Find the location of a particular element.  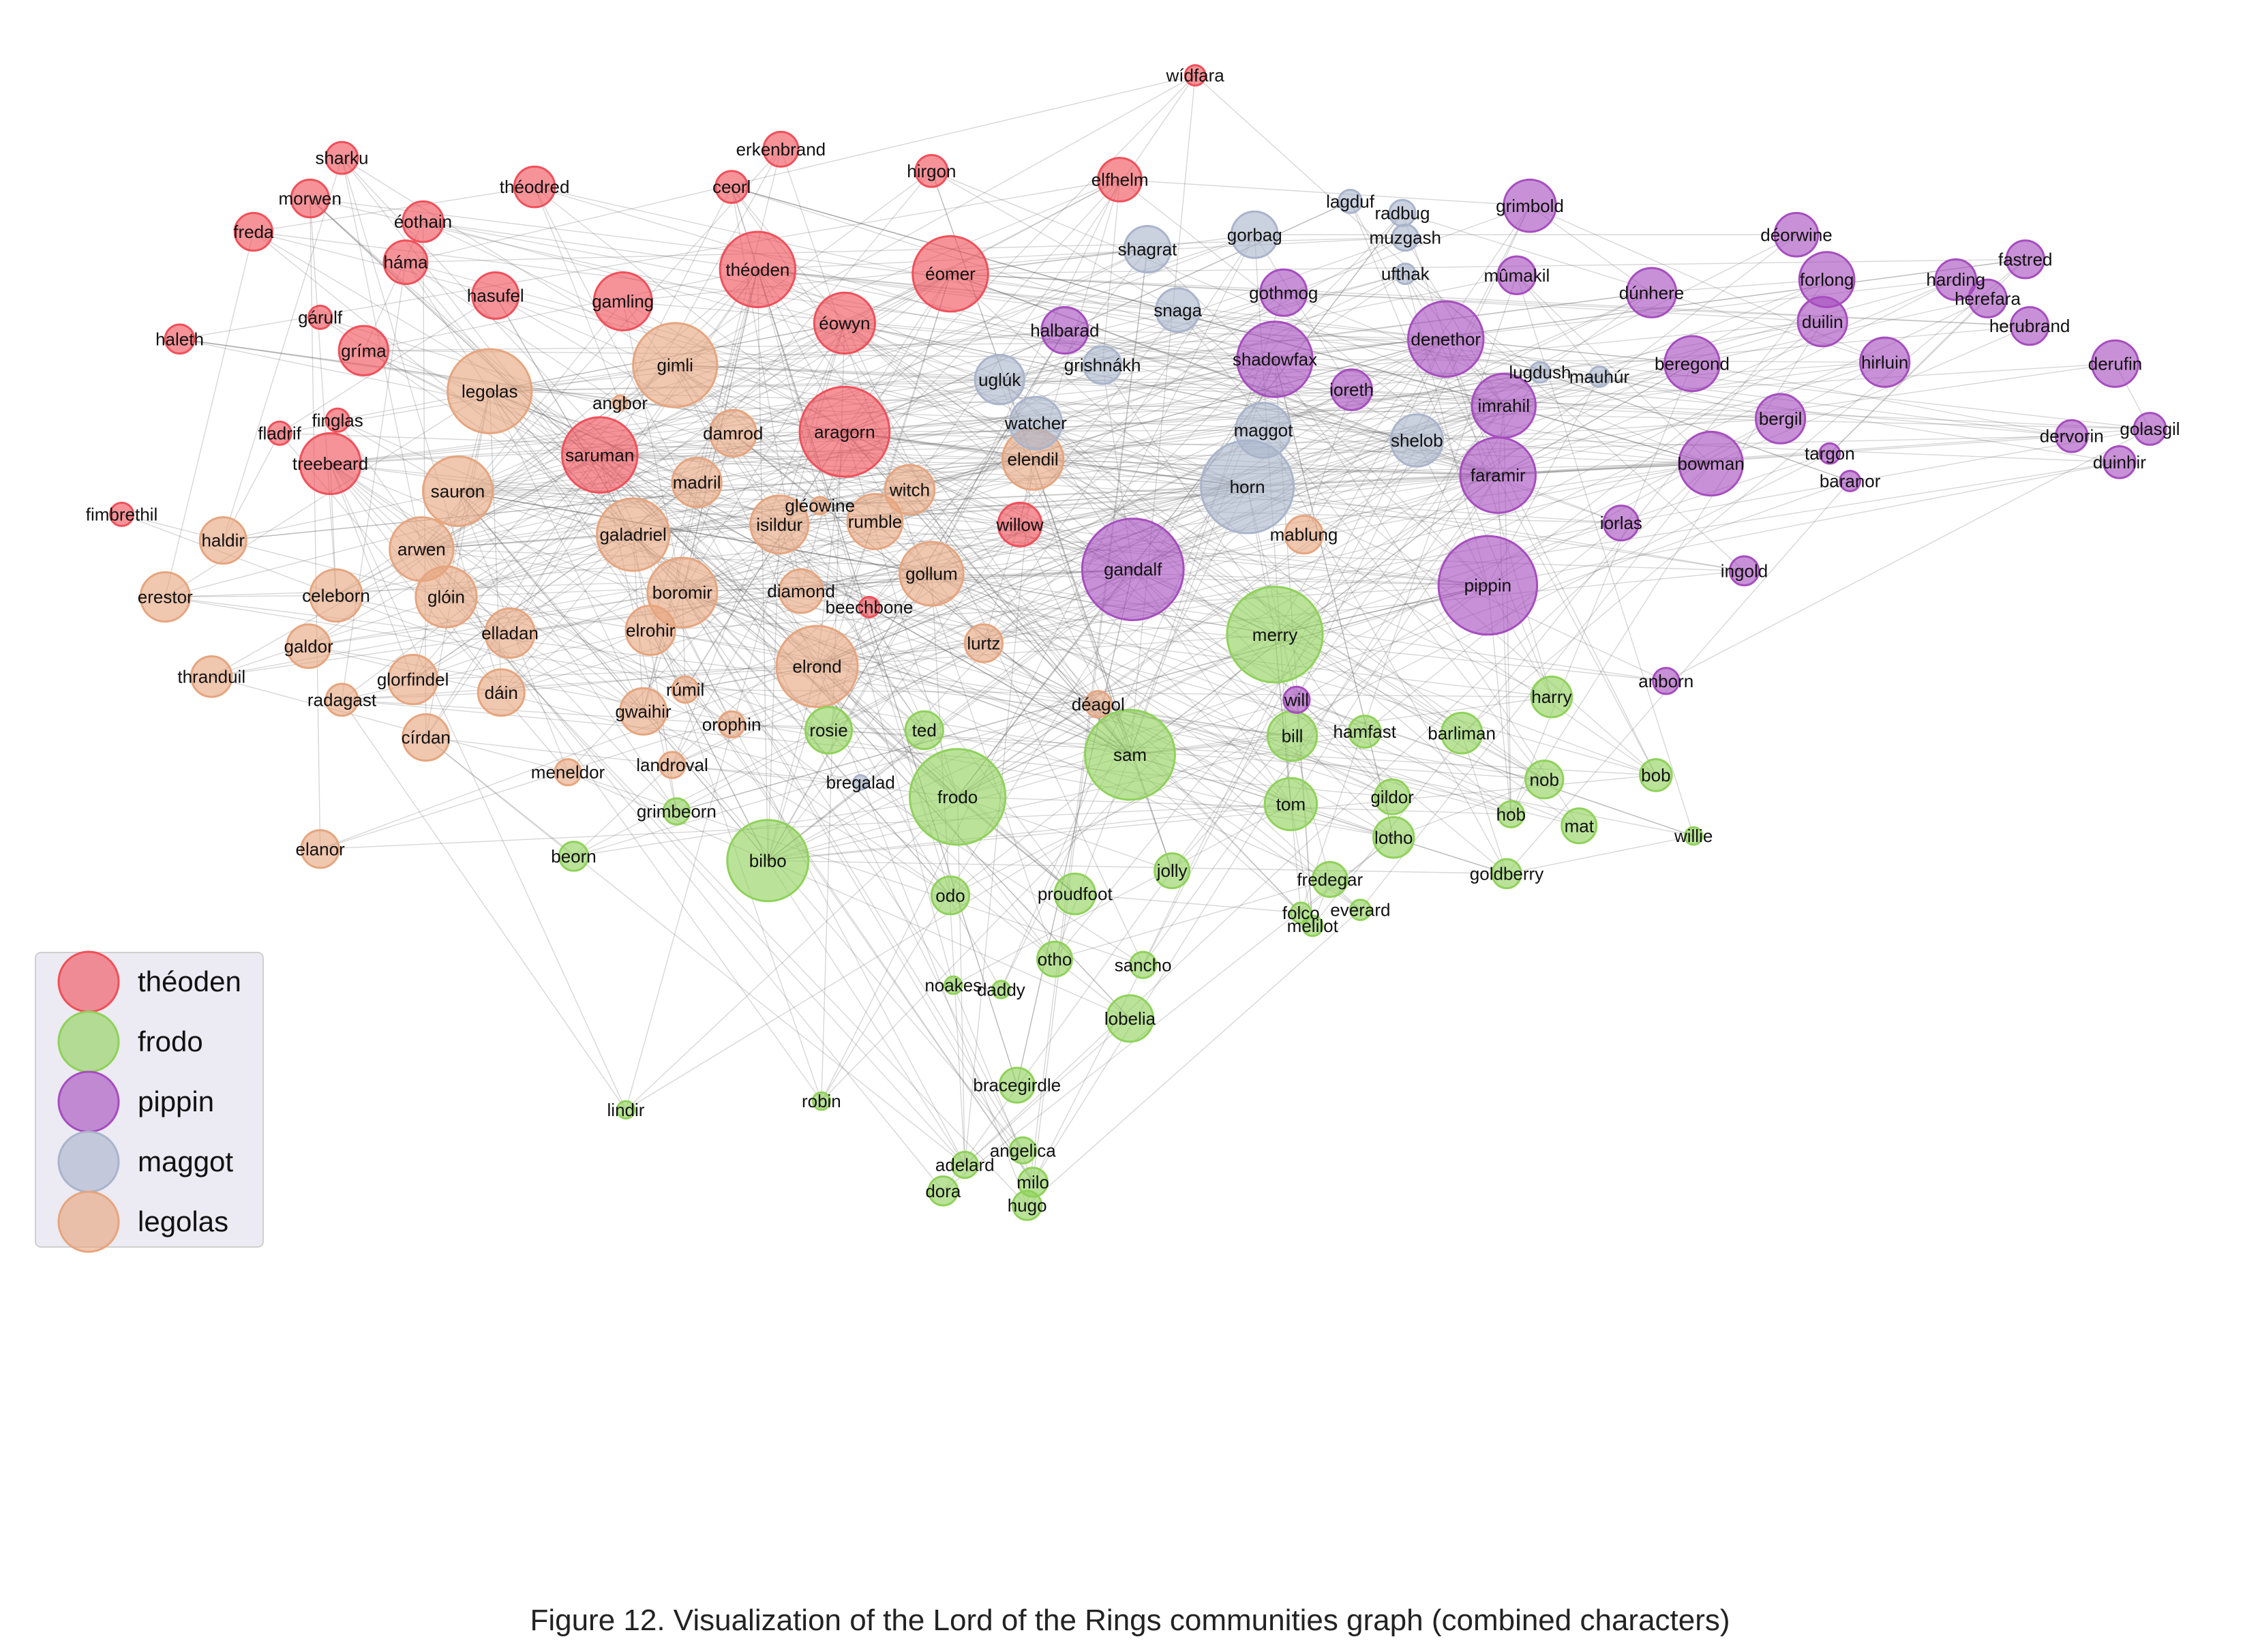

node-angbor is located at coordinates (620, 402).